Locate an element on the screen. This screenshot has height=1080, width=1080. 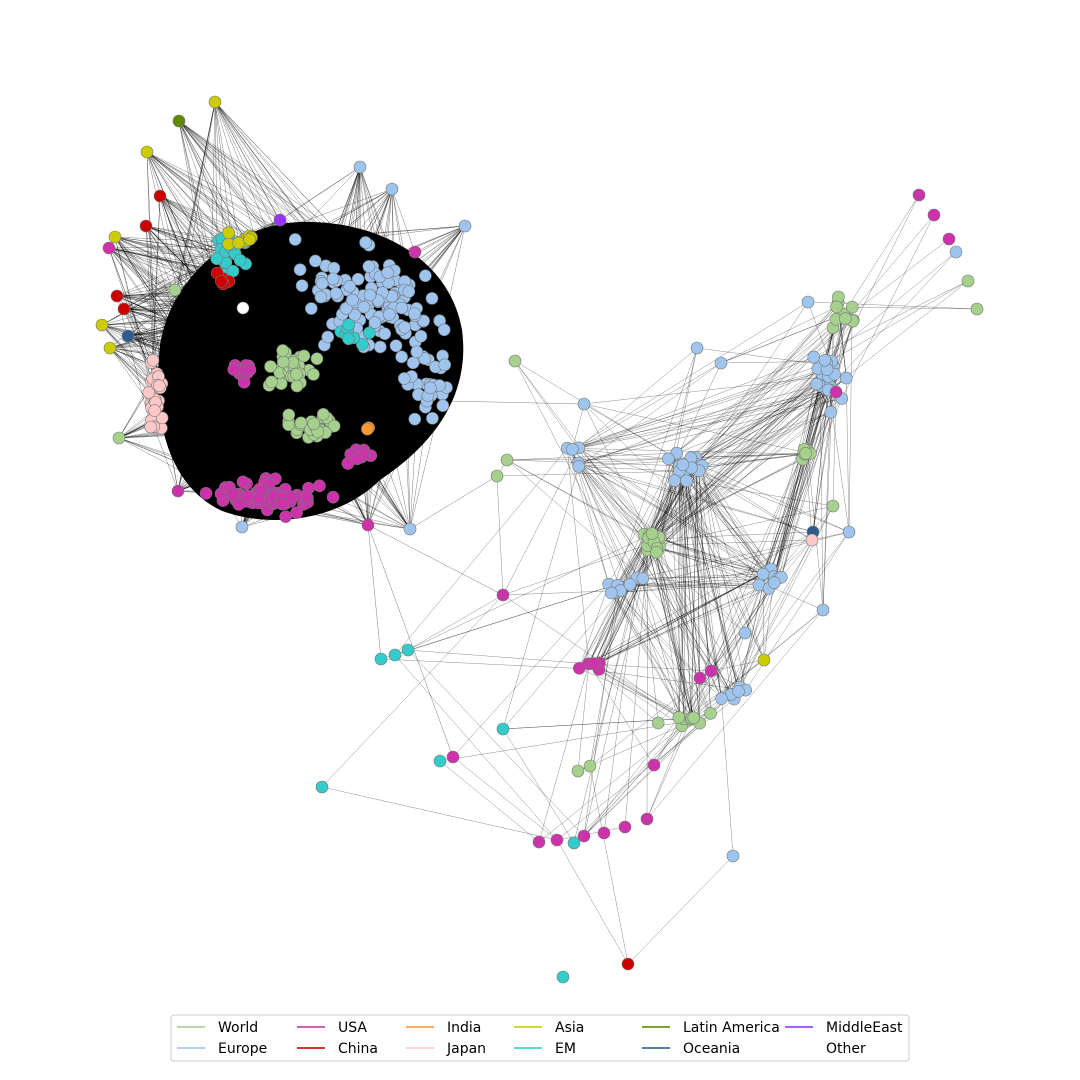
legend-label: Other is located at coordinates (846, 1049).